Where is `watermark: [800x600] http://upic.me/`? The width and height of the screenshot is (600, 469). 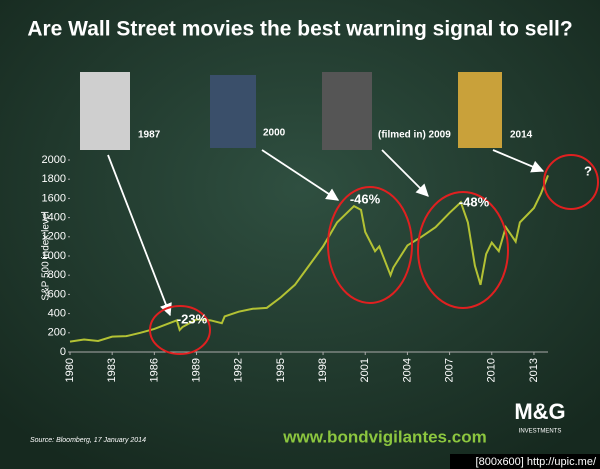 watermark: [800x600] http://upic.me/ is located at coordinates (536, 462).